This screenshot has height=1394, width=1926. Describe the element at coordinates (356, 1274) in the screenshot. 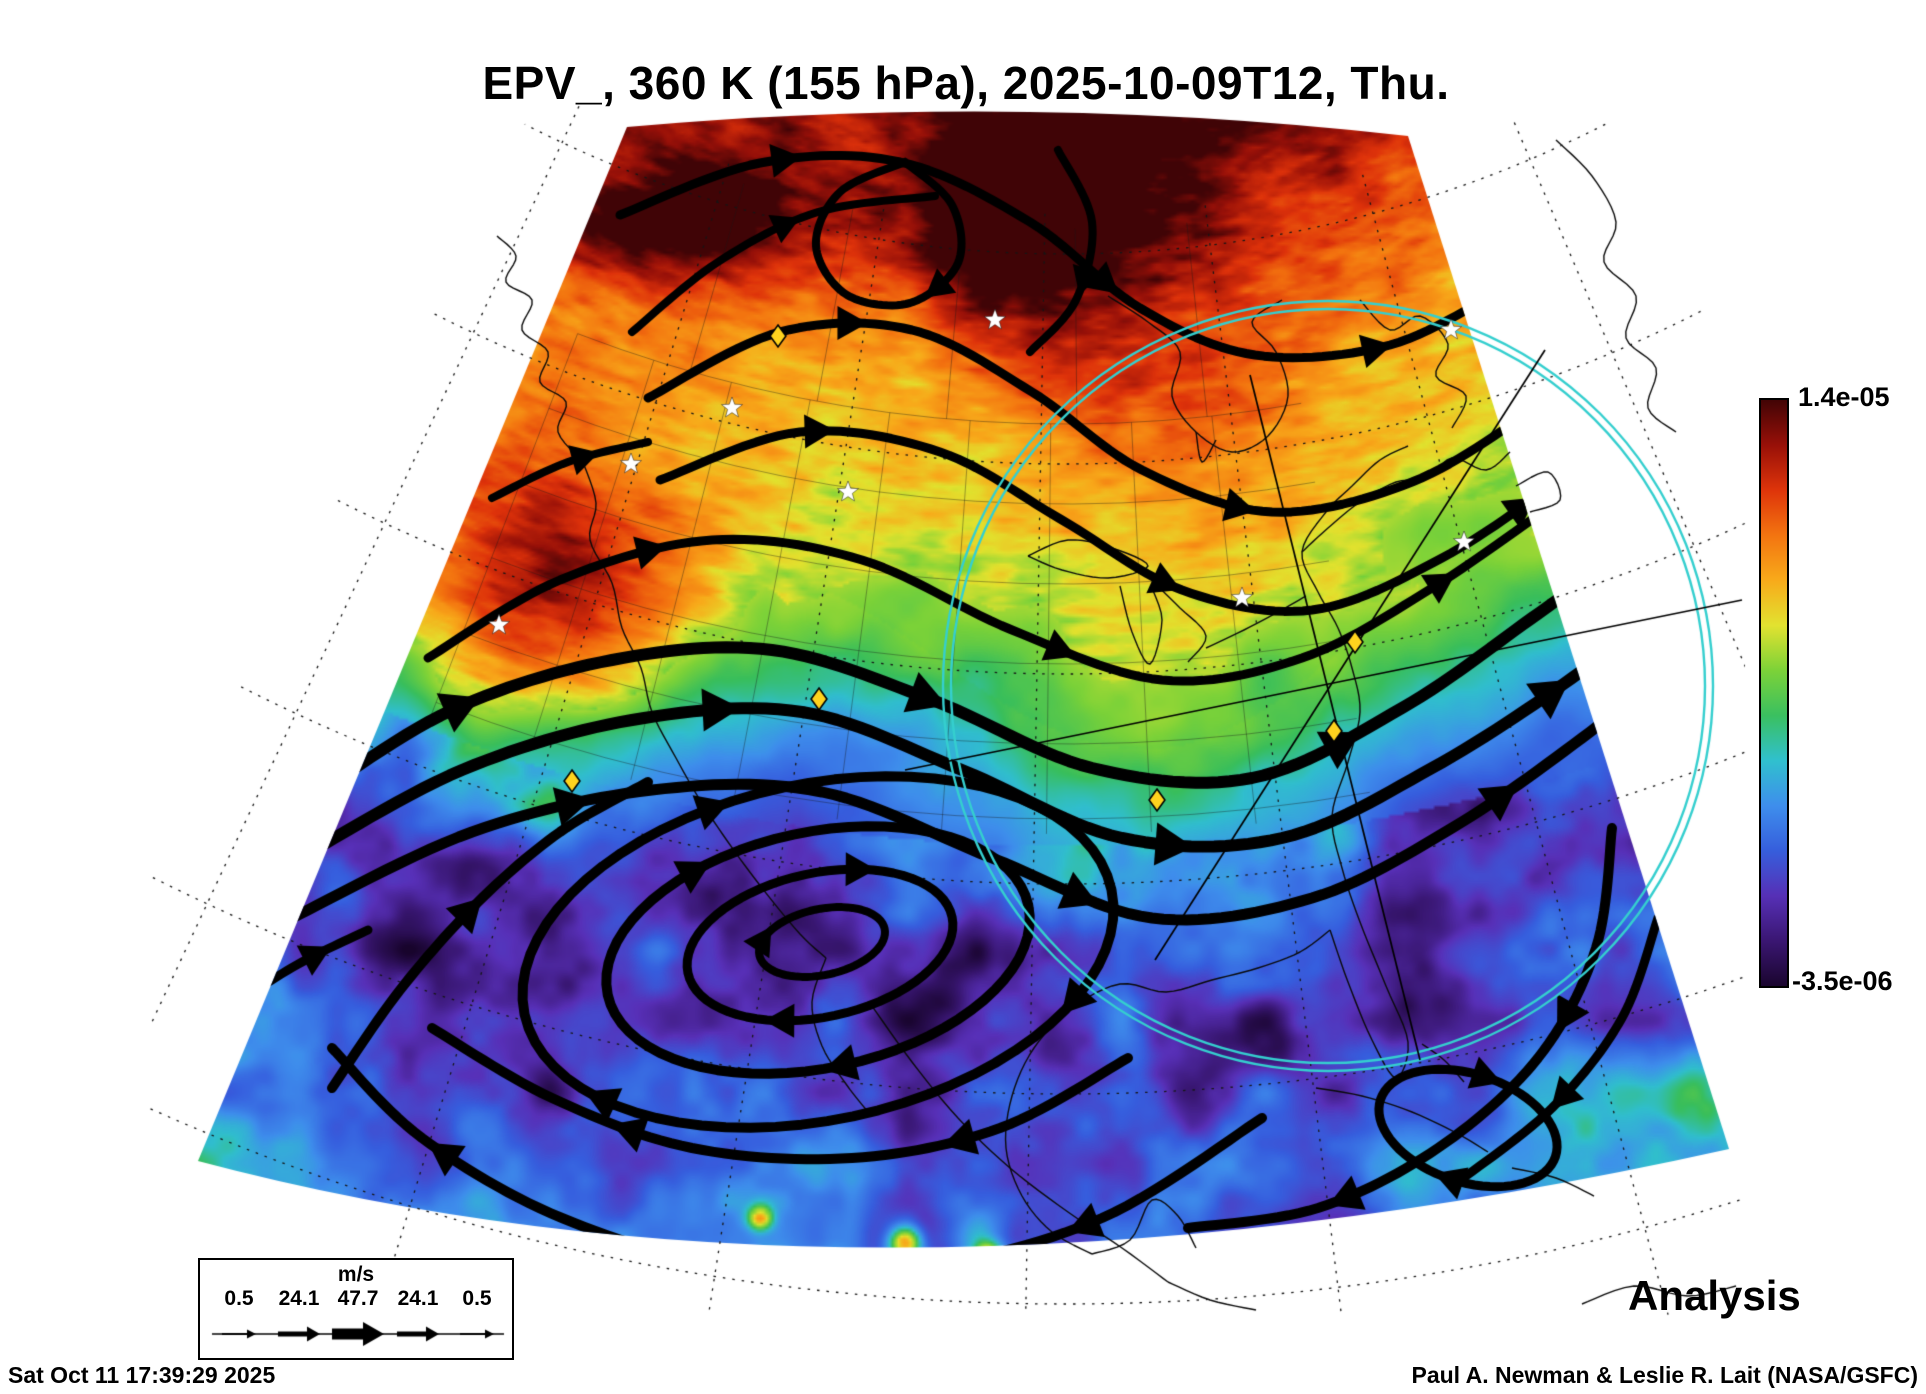

I see `wind-legend-units: m/s` at that location.